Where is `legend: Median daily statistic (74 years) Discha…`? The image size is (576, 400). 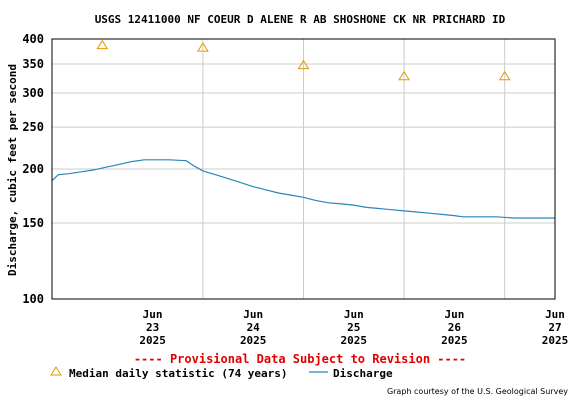 legend: Median daily statistic (74 years) Discha… is located at coordinates (221, 373).